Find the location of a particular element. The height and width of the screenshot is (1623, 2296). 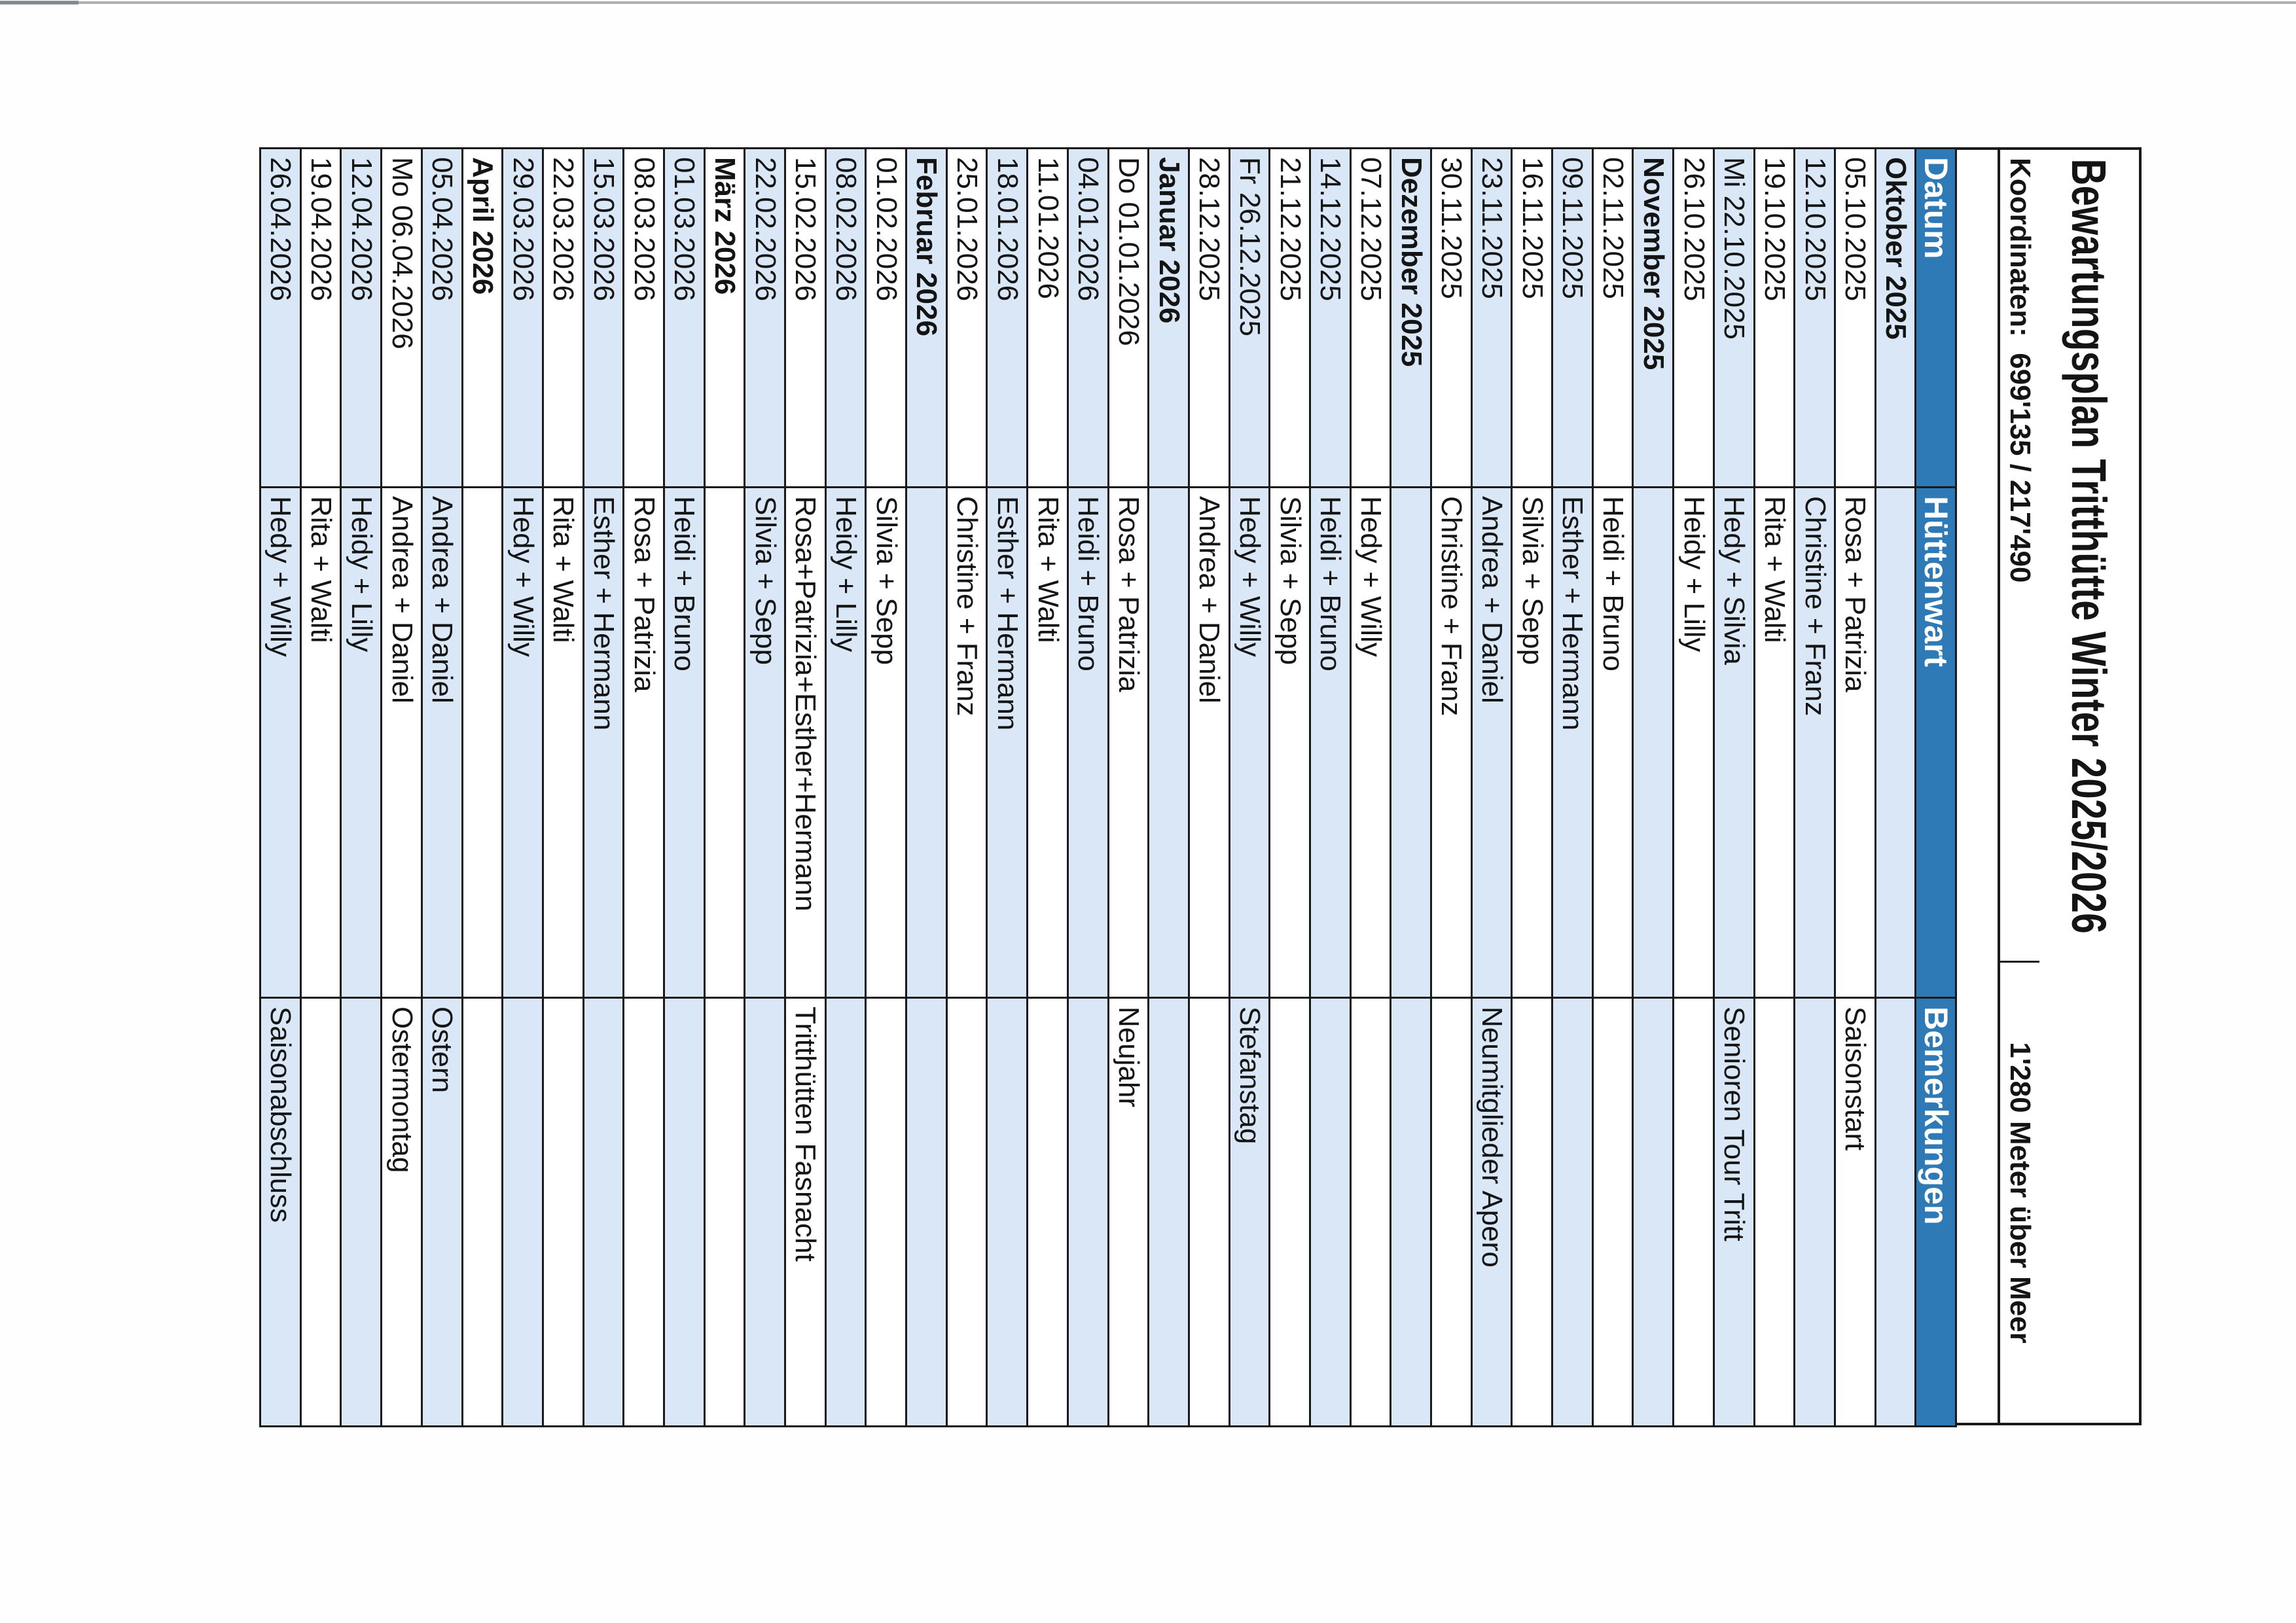

table-row: 08.03.2026 Rosa + Patrizia is located at coordinates (643, 787).